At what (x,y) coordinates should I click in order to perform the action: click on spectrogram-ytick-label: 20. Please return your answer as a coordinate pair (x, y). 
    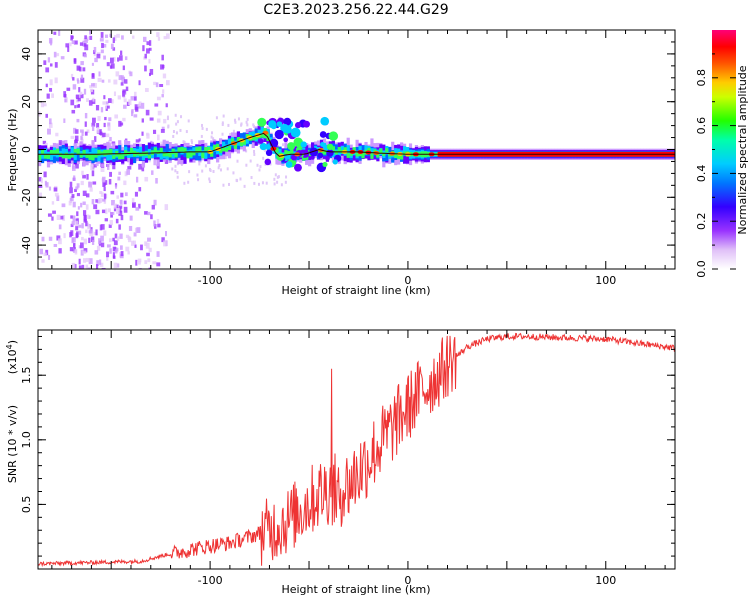
    Looking at the image, I should click on (26, 102).